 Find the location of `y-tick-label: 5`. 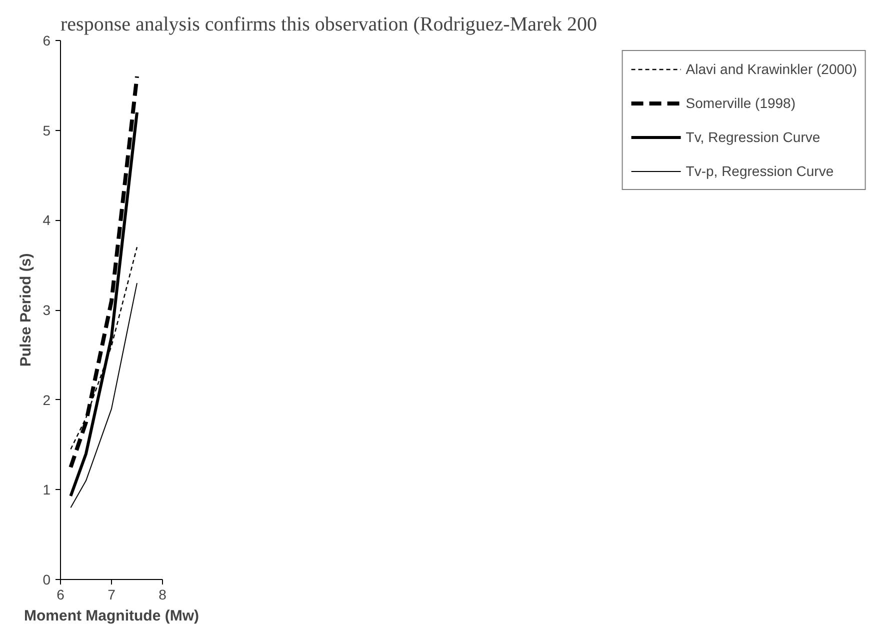

y-tick-label: 5 is located at coordinates (46, 130).